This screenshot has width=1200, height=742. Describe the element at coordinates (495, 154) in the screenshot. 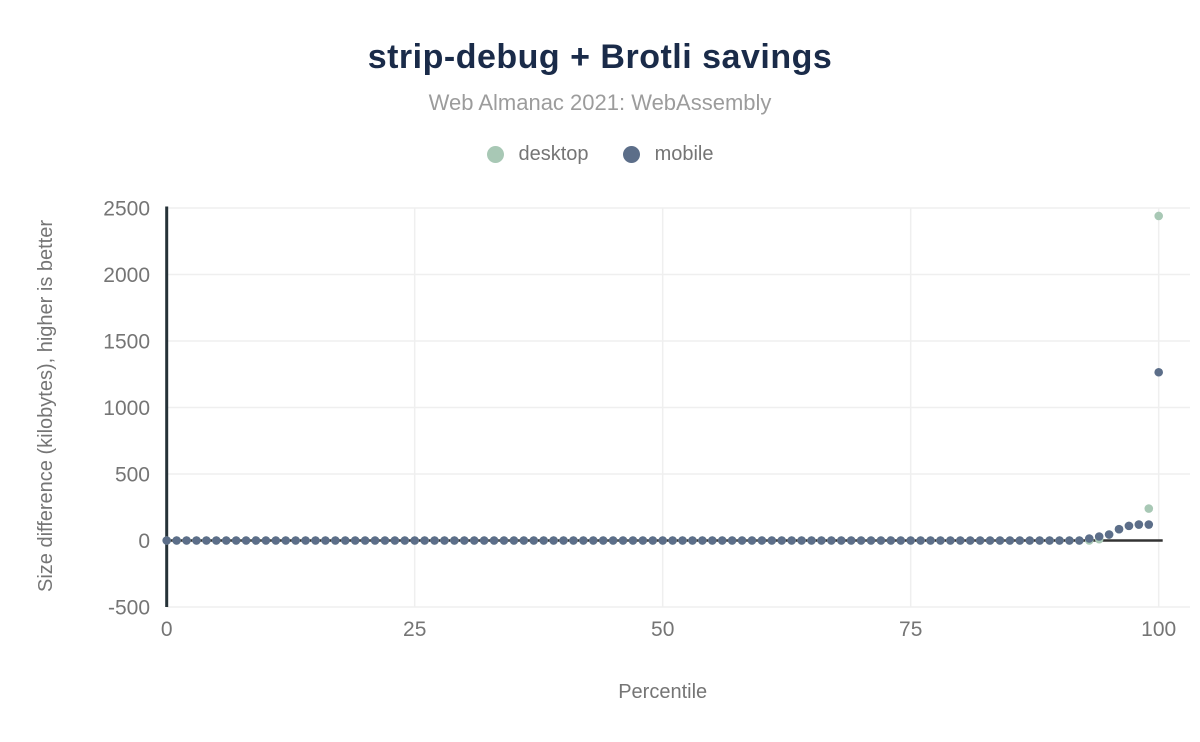

I see `legend-swatch-desktop-icon` at that location.